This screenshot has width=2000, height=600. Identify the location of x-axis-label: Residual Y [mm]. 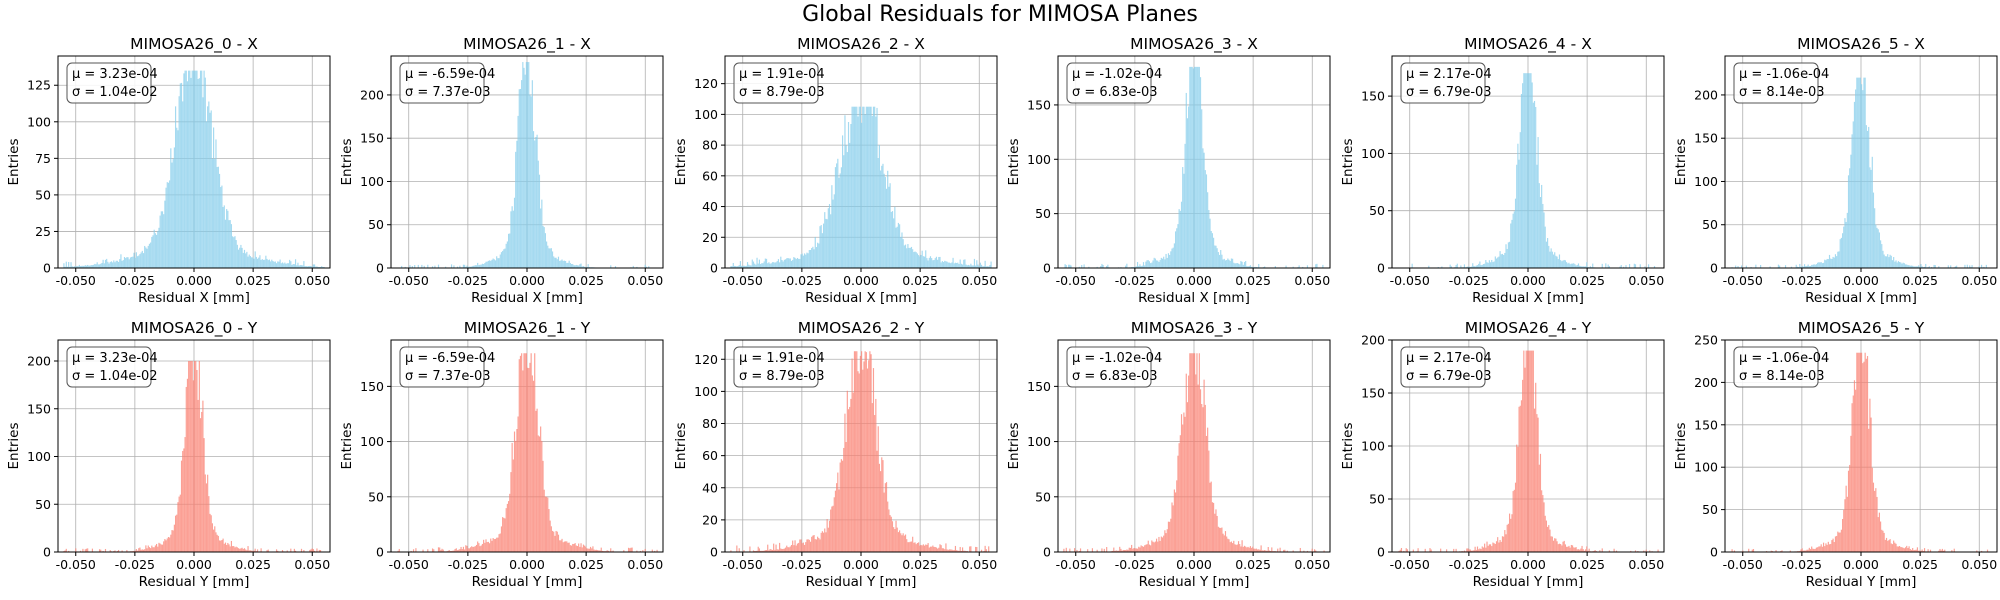
(1194, 582).